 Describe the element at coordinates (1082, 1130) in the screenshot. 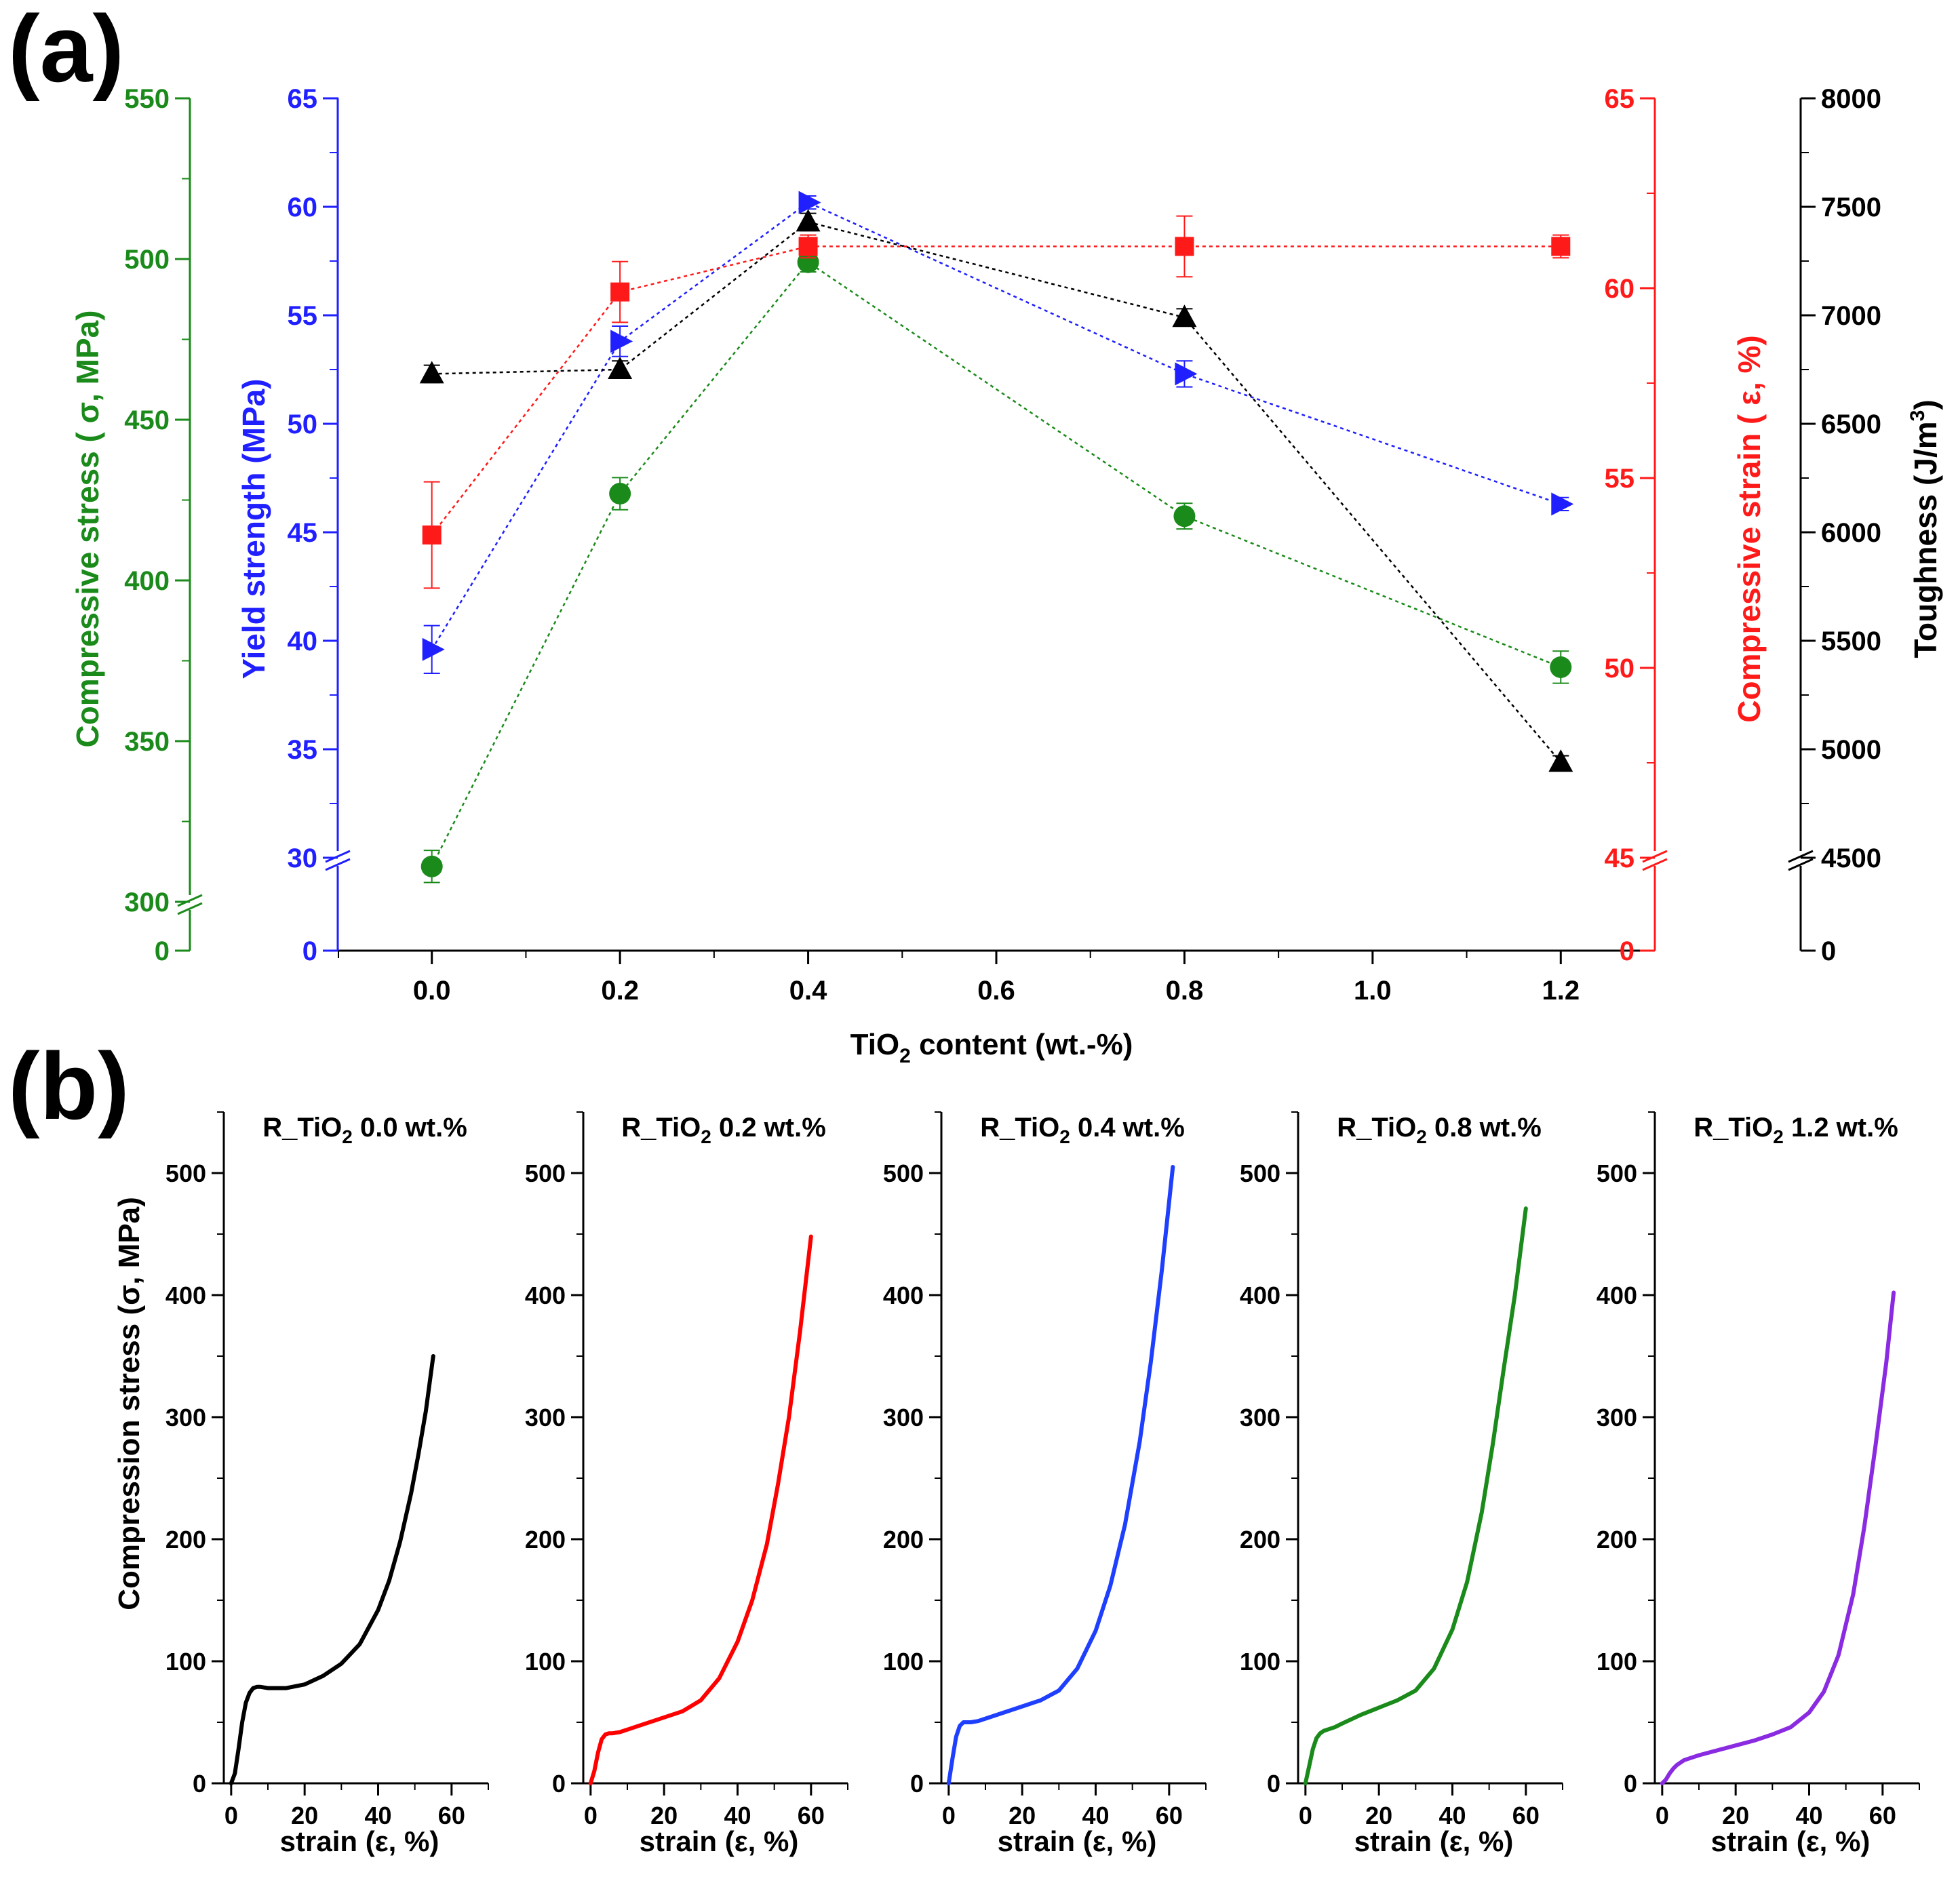

I see `subplot-title-2: R_TiO2 0.4 wt.%` at that location.